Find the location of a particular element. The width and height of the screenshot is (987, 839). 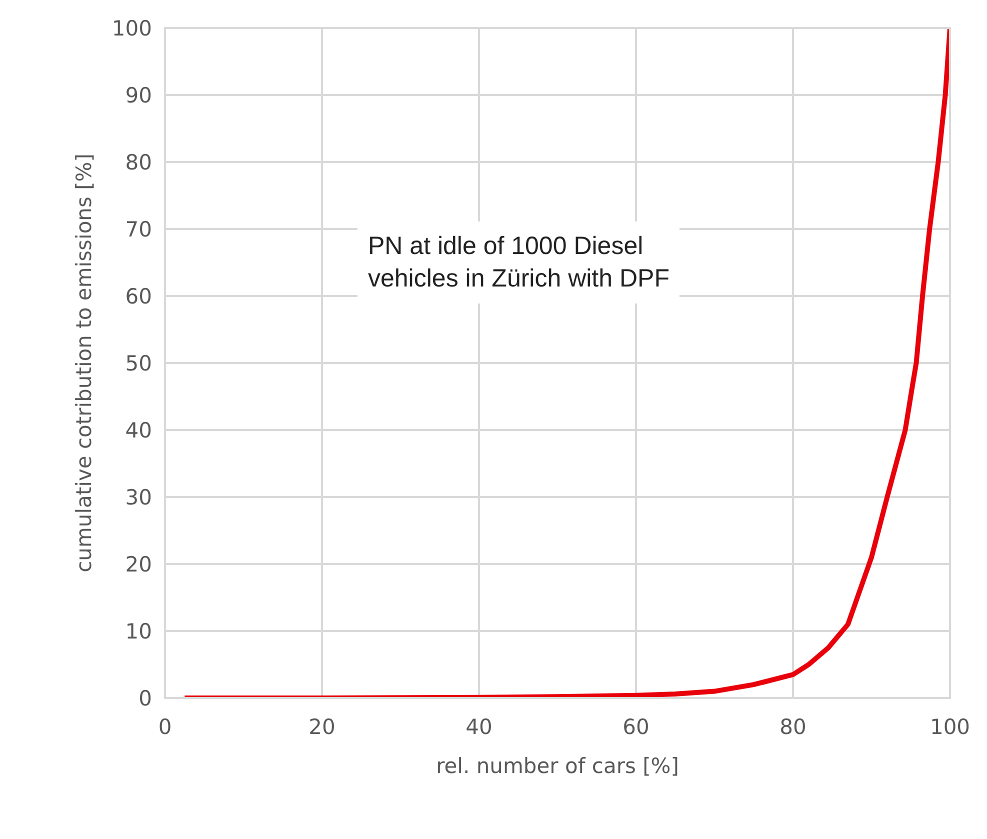

x-tick-label: 60 is located at coordinates (636, 727).